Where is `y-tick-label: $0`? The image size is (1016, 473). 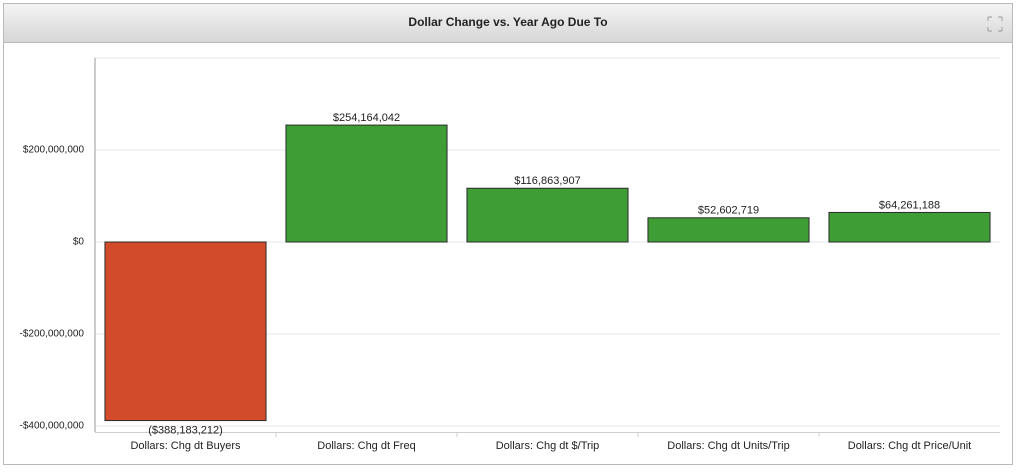 y-tick-label: $0 is located at coordinates (79, 242).